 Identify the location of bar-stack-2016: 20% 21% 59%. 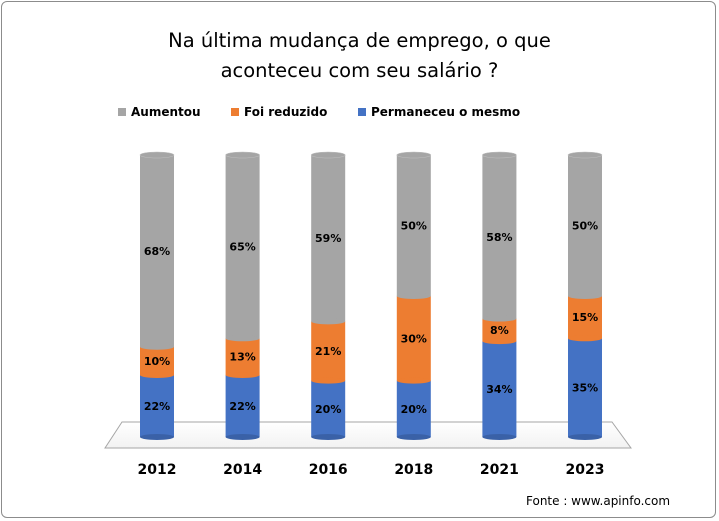
(328, 295).